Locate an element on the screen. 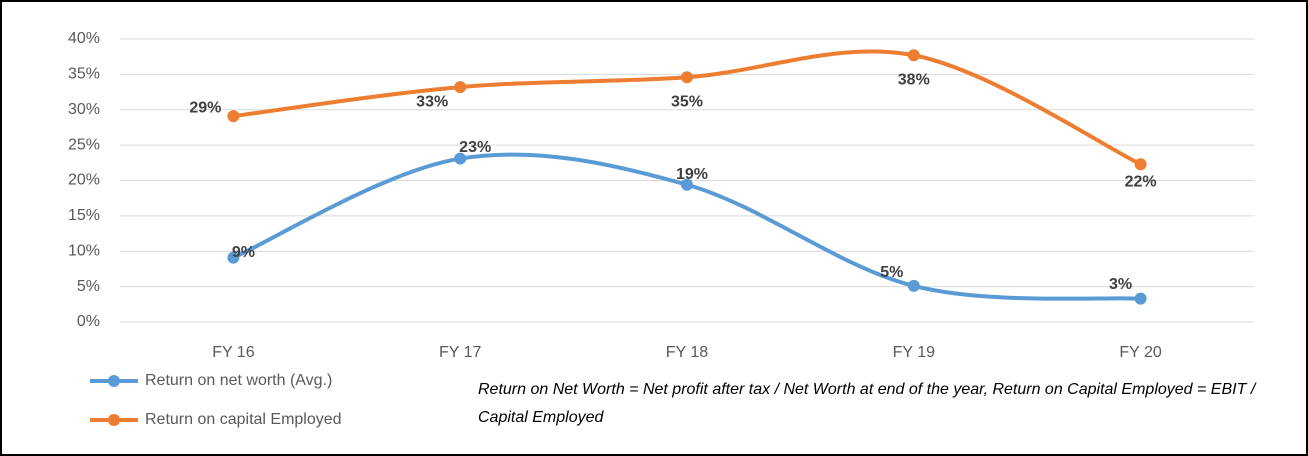 The height and width of the screenshot is (456, 1308). data-label: 9% is located at coordinates (243, 252).